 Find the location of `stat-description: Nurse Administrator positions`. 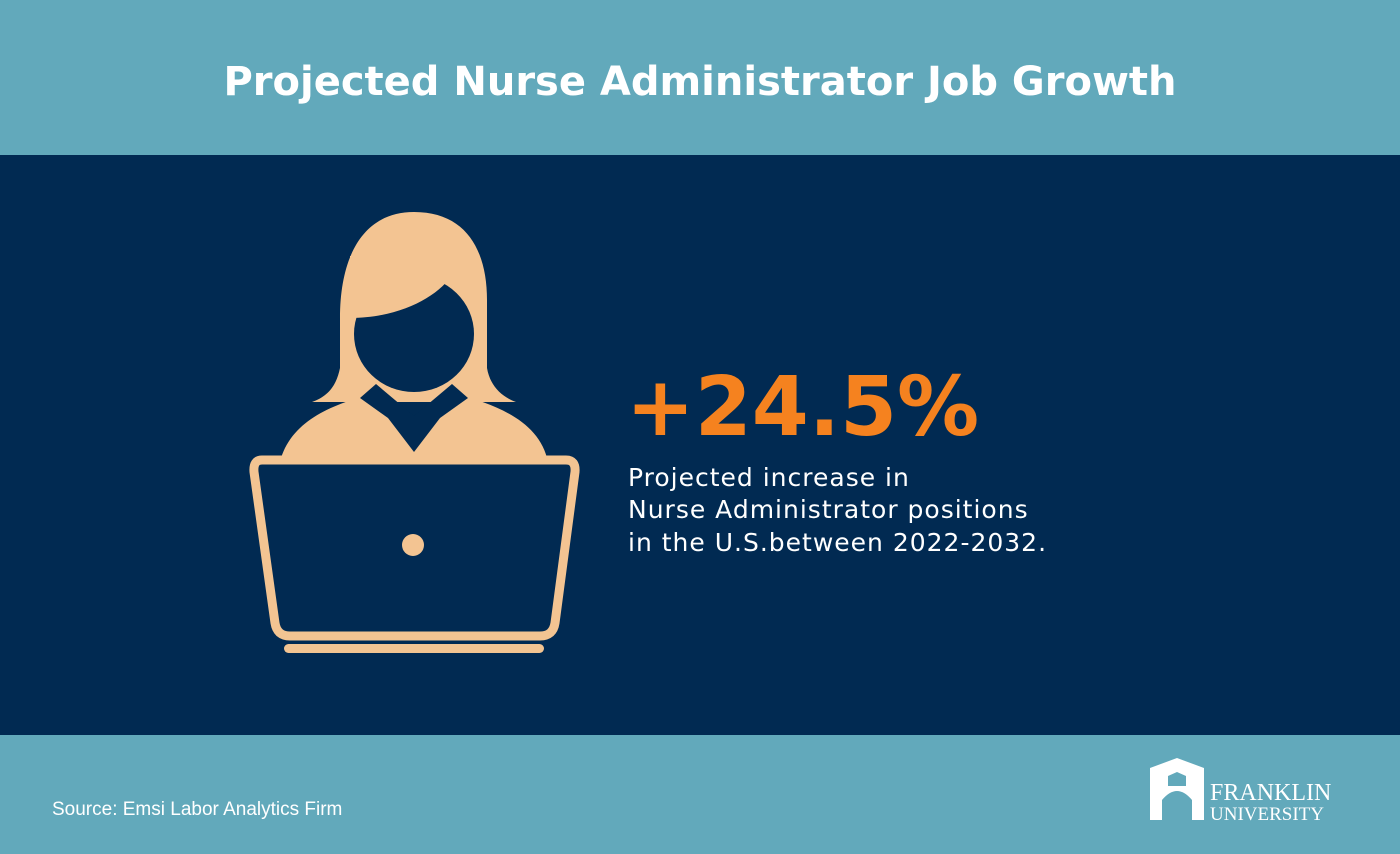

stat-description: Nurse Administrator positions is located at coordinates (828, 509).